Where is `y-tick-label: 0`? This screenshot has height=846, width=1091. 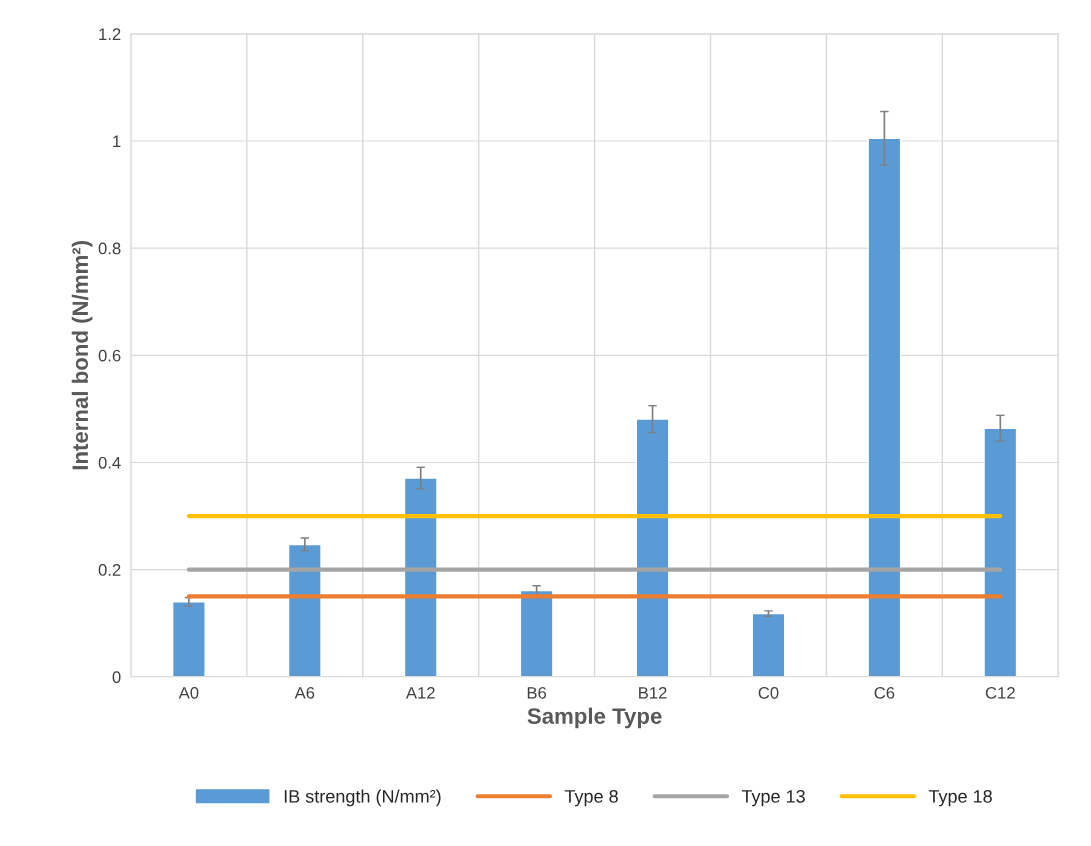 y-tick-label: 0 is located at coordinates (116, 677).